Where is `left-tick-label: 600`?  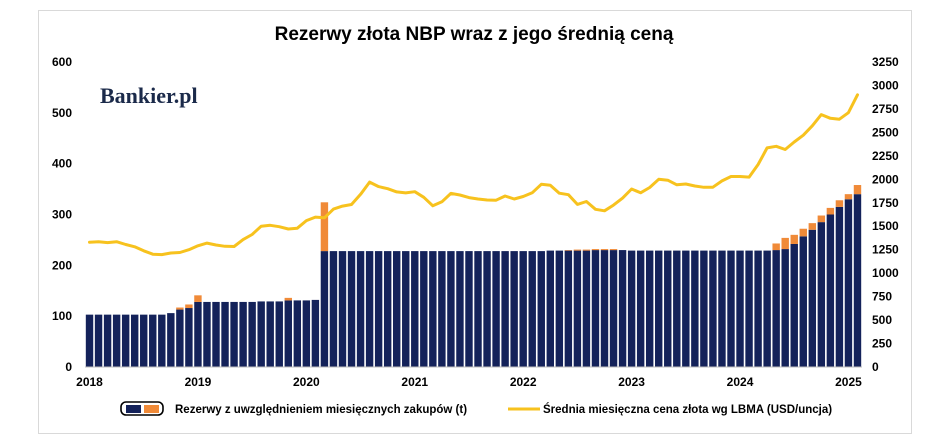 left-tick-label: 600 is located at coordinates (62, 62).